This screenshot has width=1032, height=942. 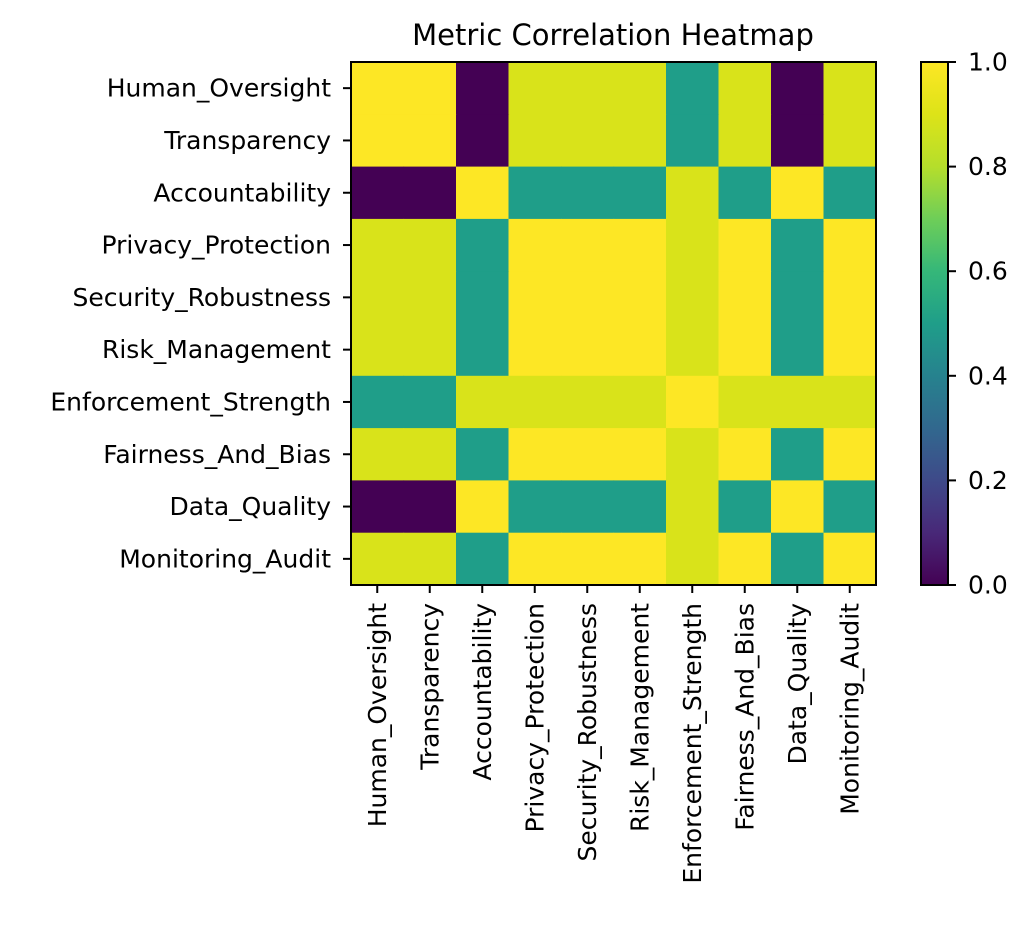 I want to click on x-tick-label: Privacy_Protection, so click(x=534, y=718).